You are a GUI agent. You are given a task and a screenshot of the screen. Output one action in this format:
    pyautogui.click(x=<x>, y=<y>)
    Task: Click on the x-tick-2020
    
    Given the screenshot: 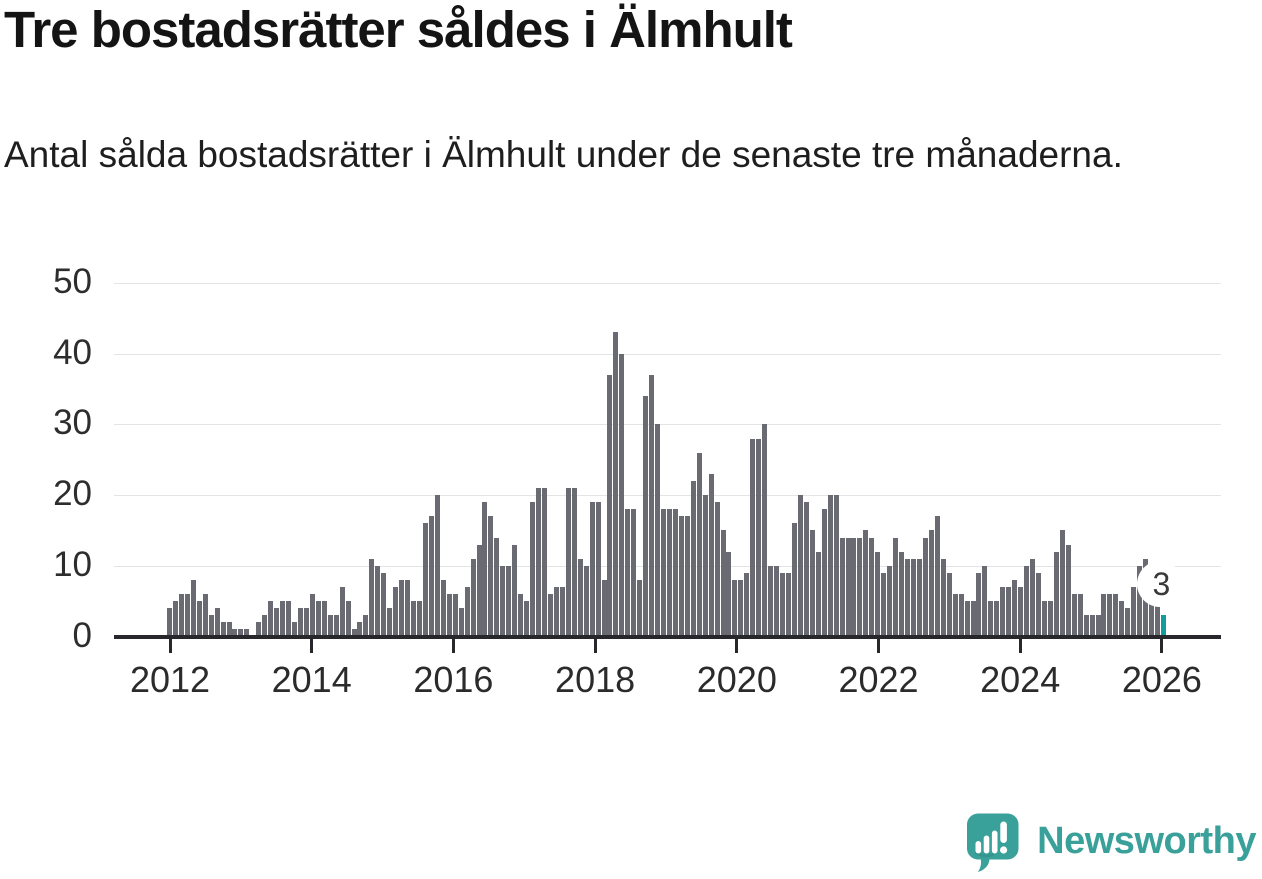 What is the action you would take?
    pyautogui.click(x=737, y=645)
    